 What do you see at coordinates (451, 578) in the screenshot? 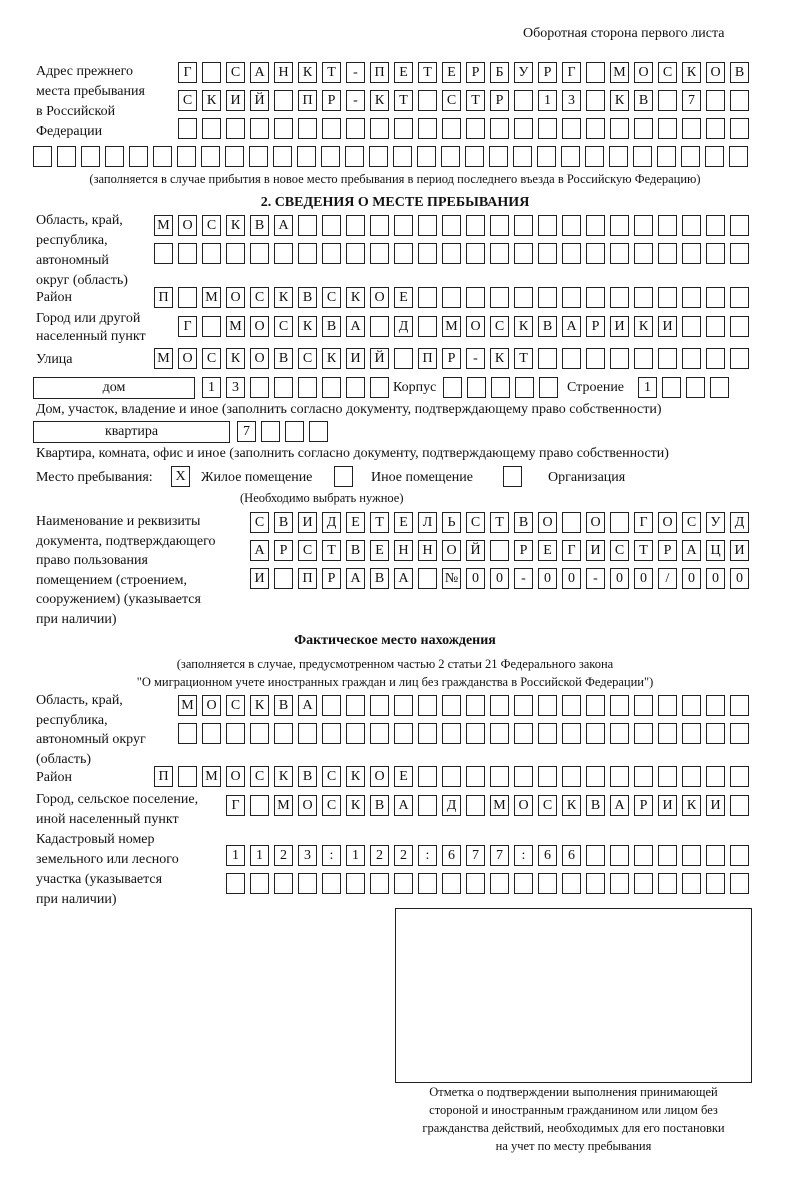
I see `doc-row-3-cell: №` at bounding box center [451, 578].